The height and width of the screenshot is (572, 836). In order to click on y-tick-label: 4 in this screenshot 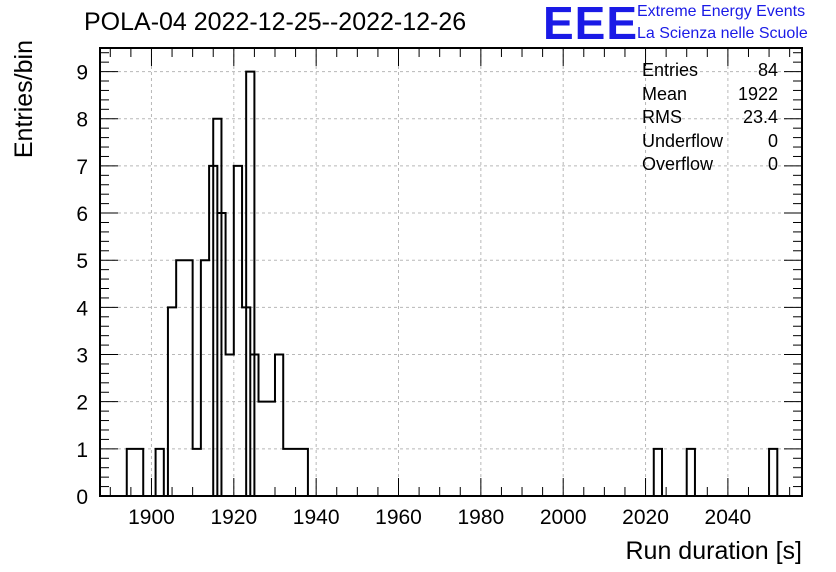, I will do `click(82, 308)`.